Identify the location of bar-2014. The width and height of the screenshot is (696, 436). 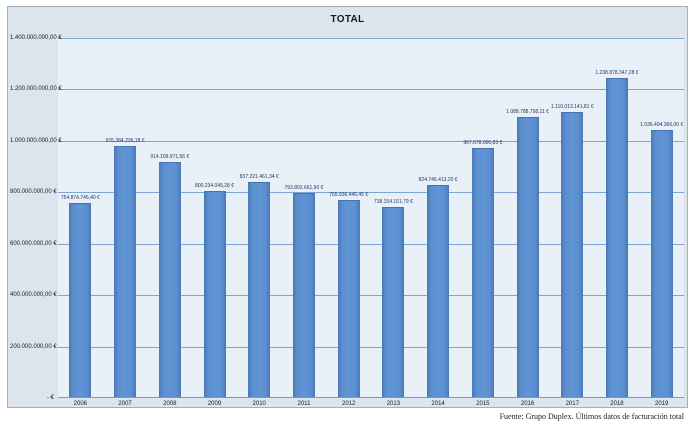
(438, 290).